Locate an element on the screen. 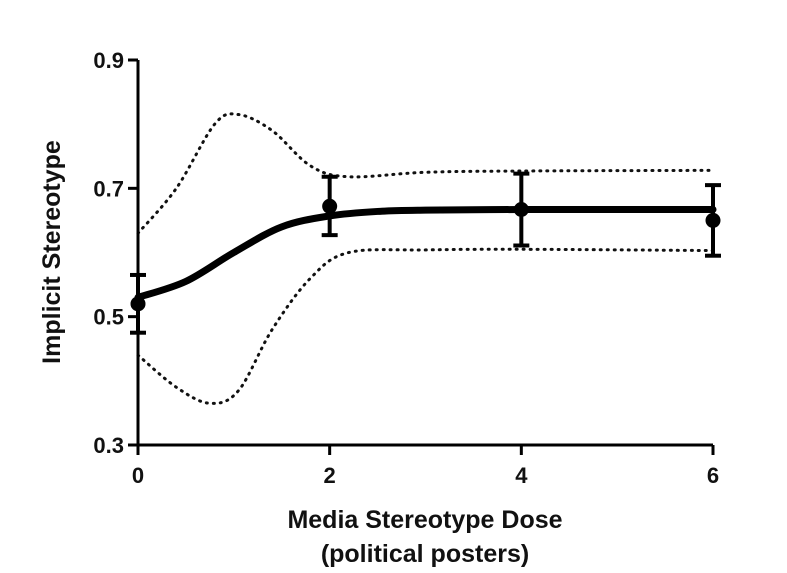 This screenshot has height=573, width=787. x-axis-title: Media Stereotype Dose is located at coordinates (424, 520).